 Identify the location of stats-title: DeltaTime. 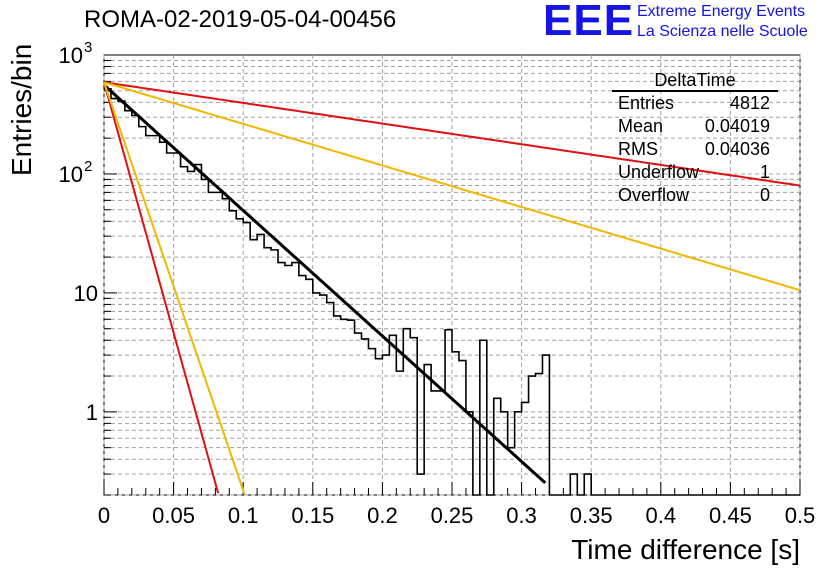
(695, 81).